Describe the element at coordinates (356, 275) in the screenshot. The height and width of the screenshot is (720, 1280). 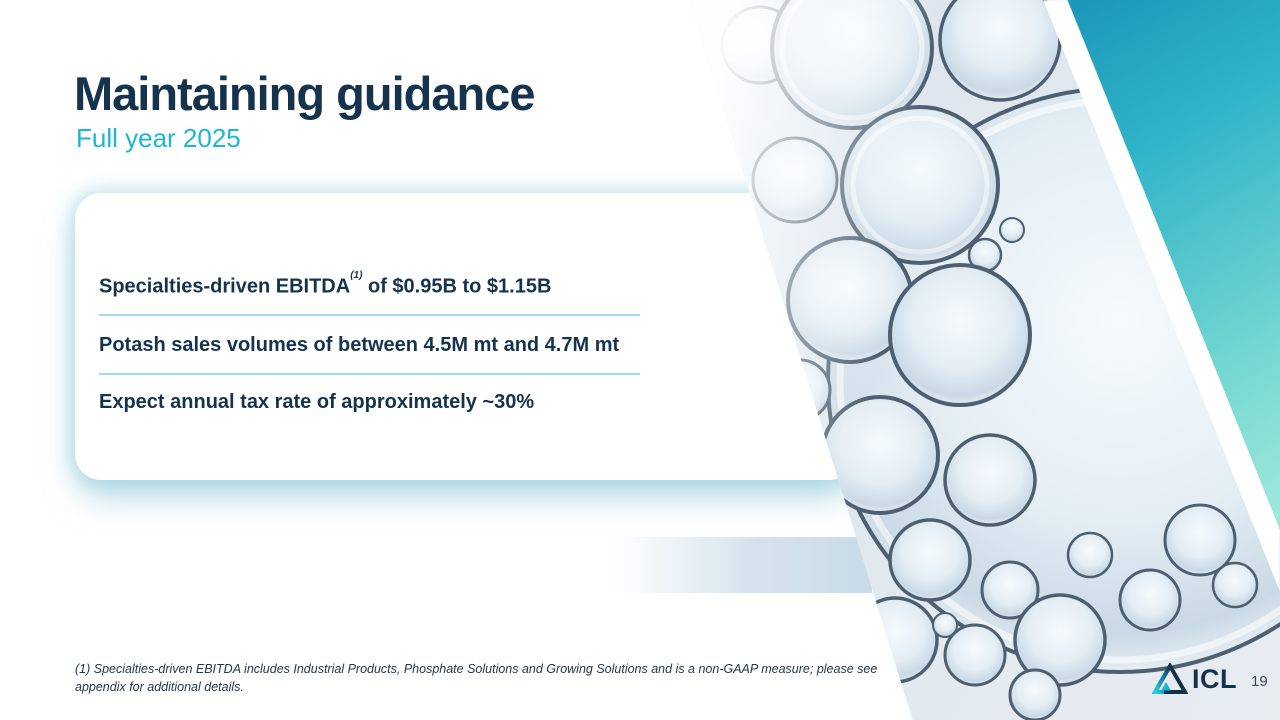
I see `footnote-ref: (1)` at that location.